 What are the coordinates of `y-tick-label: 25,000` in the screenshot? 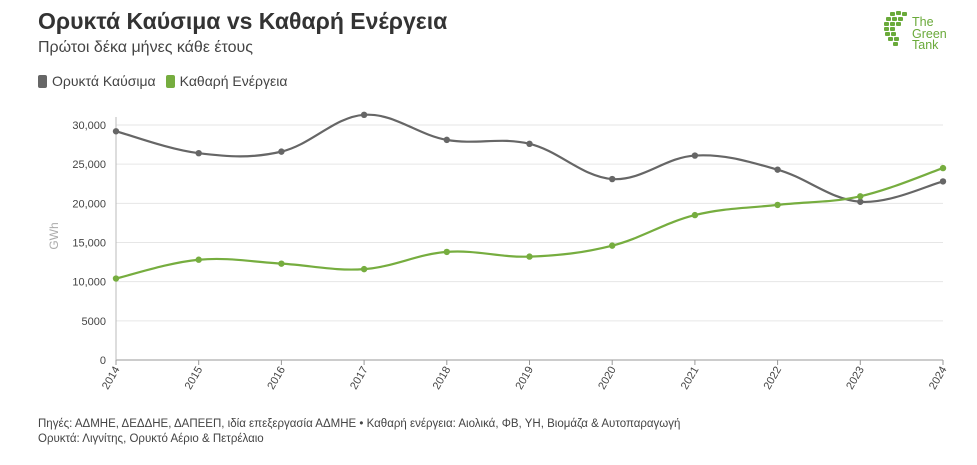 It's located at (89, 165).